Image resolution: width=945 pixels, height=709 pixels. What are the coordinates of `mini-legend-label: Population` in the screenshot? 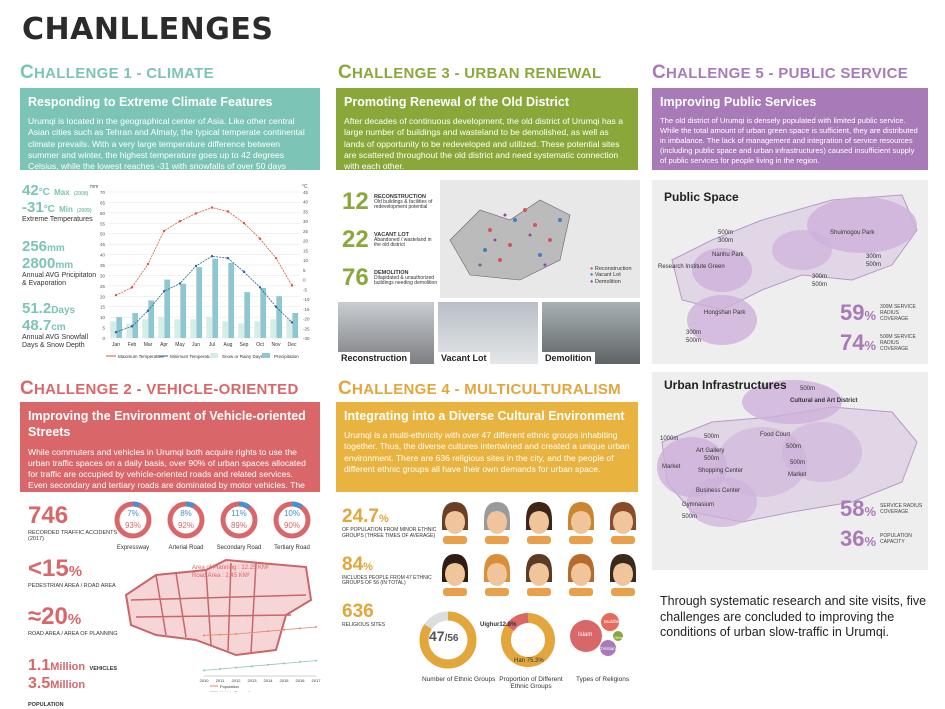 It's located at (229, 686).